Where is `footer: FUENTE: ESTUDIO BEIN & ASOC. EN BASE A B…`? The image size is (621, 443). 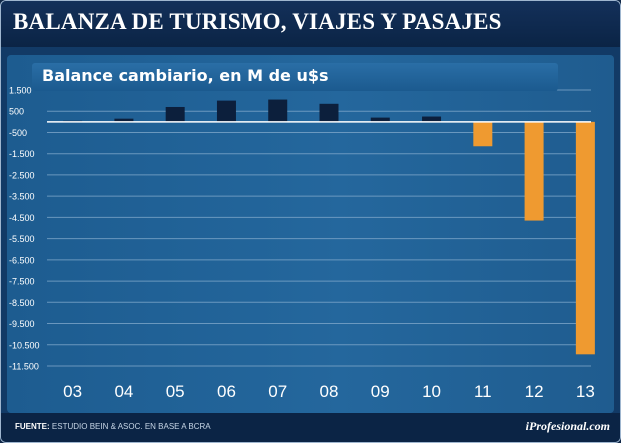 footer: FUENTE: ESTUDIO BEIN & ASOC. EN BASE A B… is located at coordinates (310, 427).